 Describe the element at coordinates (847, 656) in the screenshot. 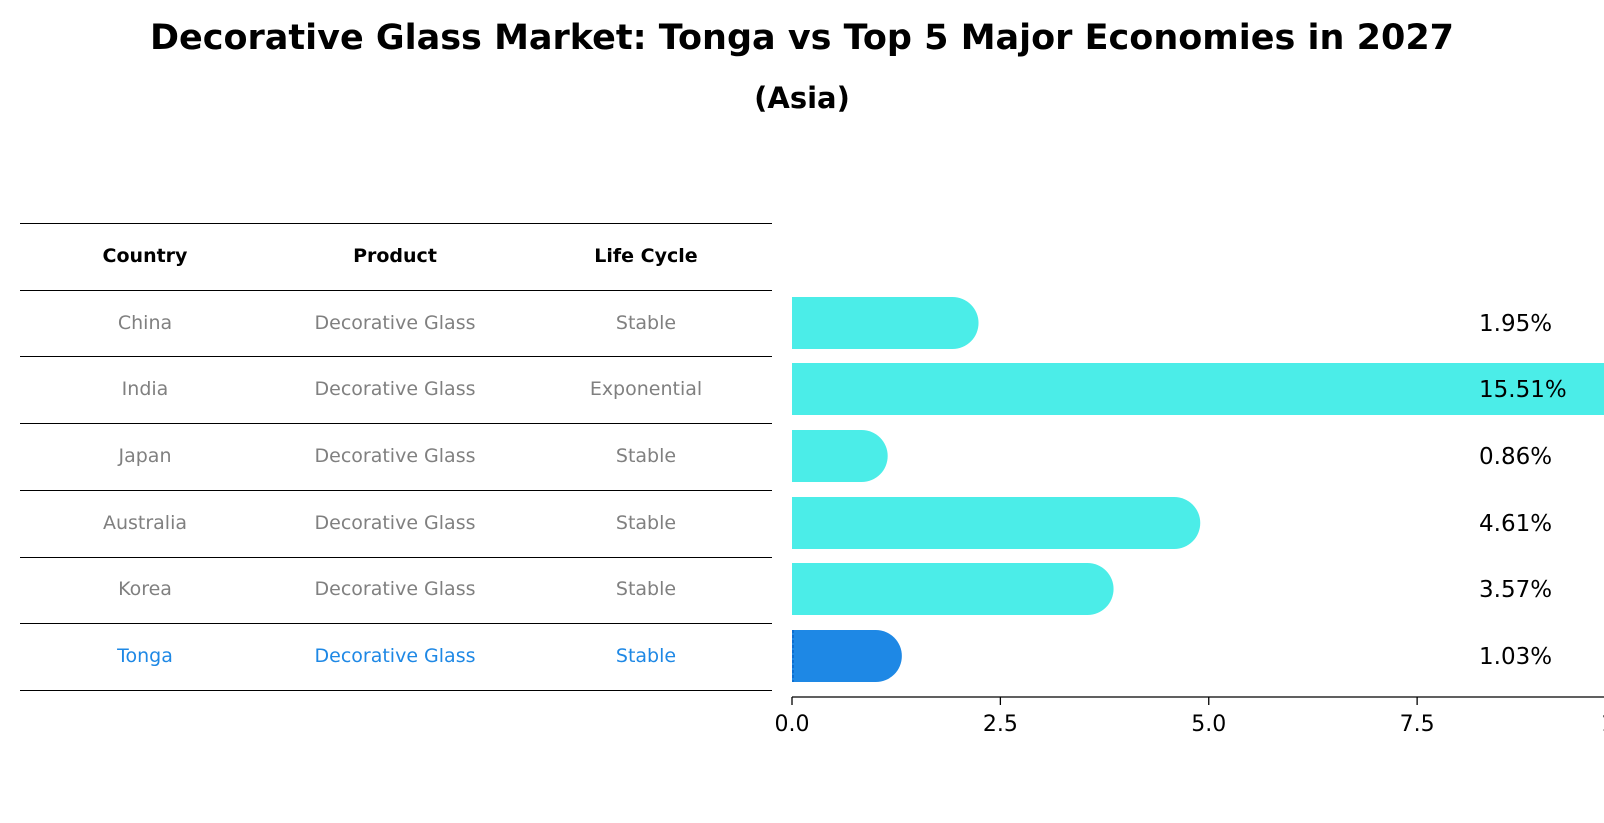

I see `bar-tonga` at that location.